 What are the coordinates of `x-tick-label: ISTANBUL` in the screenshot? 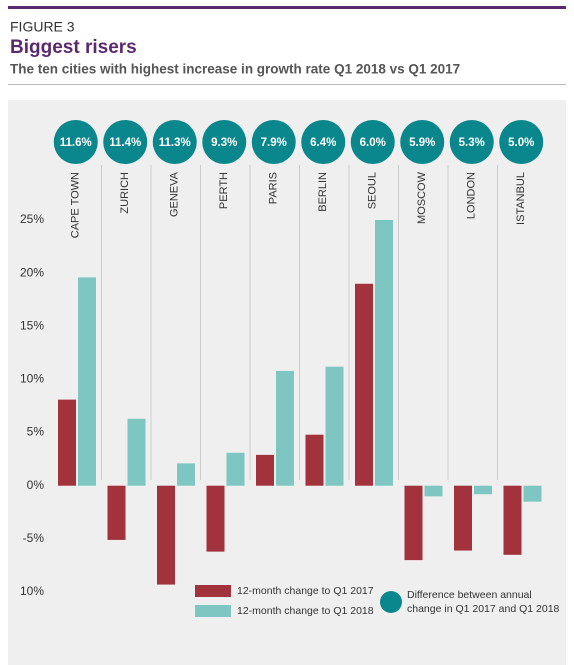 It's located at (521, 198).